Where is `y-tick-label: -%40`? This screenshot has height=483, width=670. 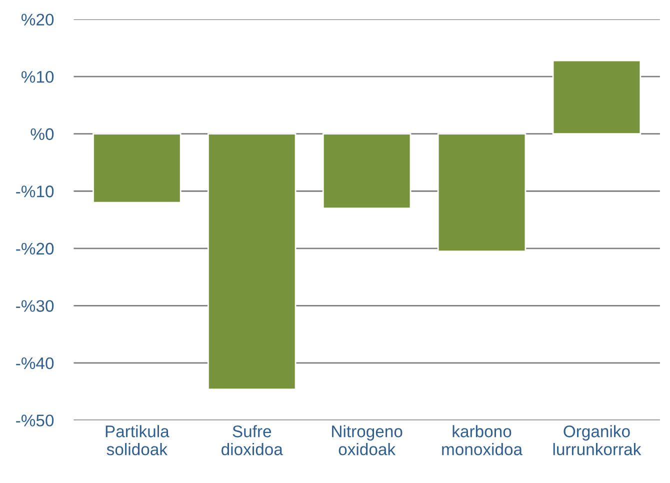 y-tick-label: -%40 is located at coordinates (35, 363).